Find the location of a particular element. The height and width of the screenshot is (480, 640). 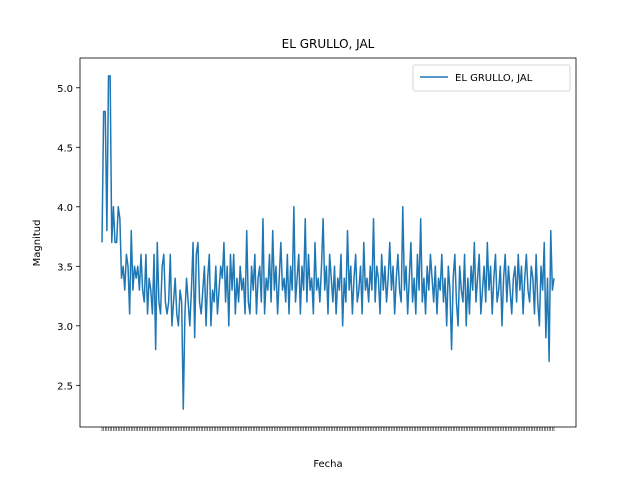

y-tick-label: 2.5 is located at coordinates (65, 386).